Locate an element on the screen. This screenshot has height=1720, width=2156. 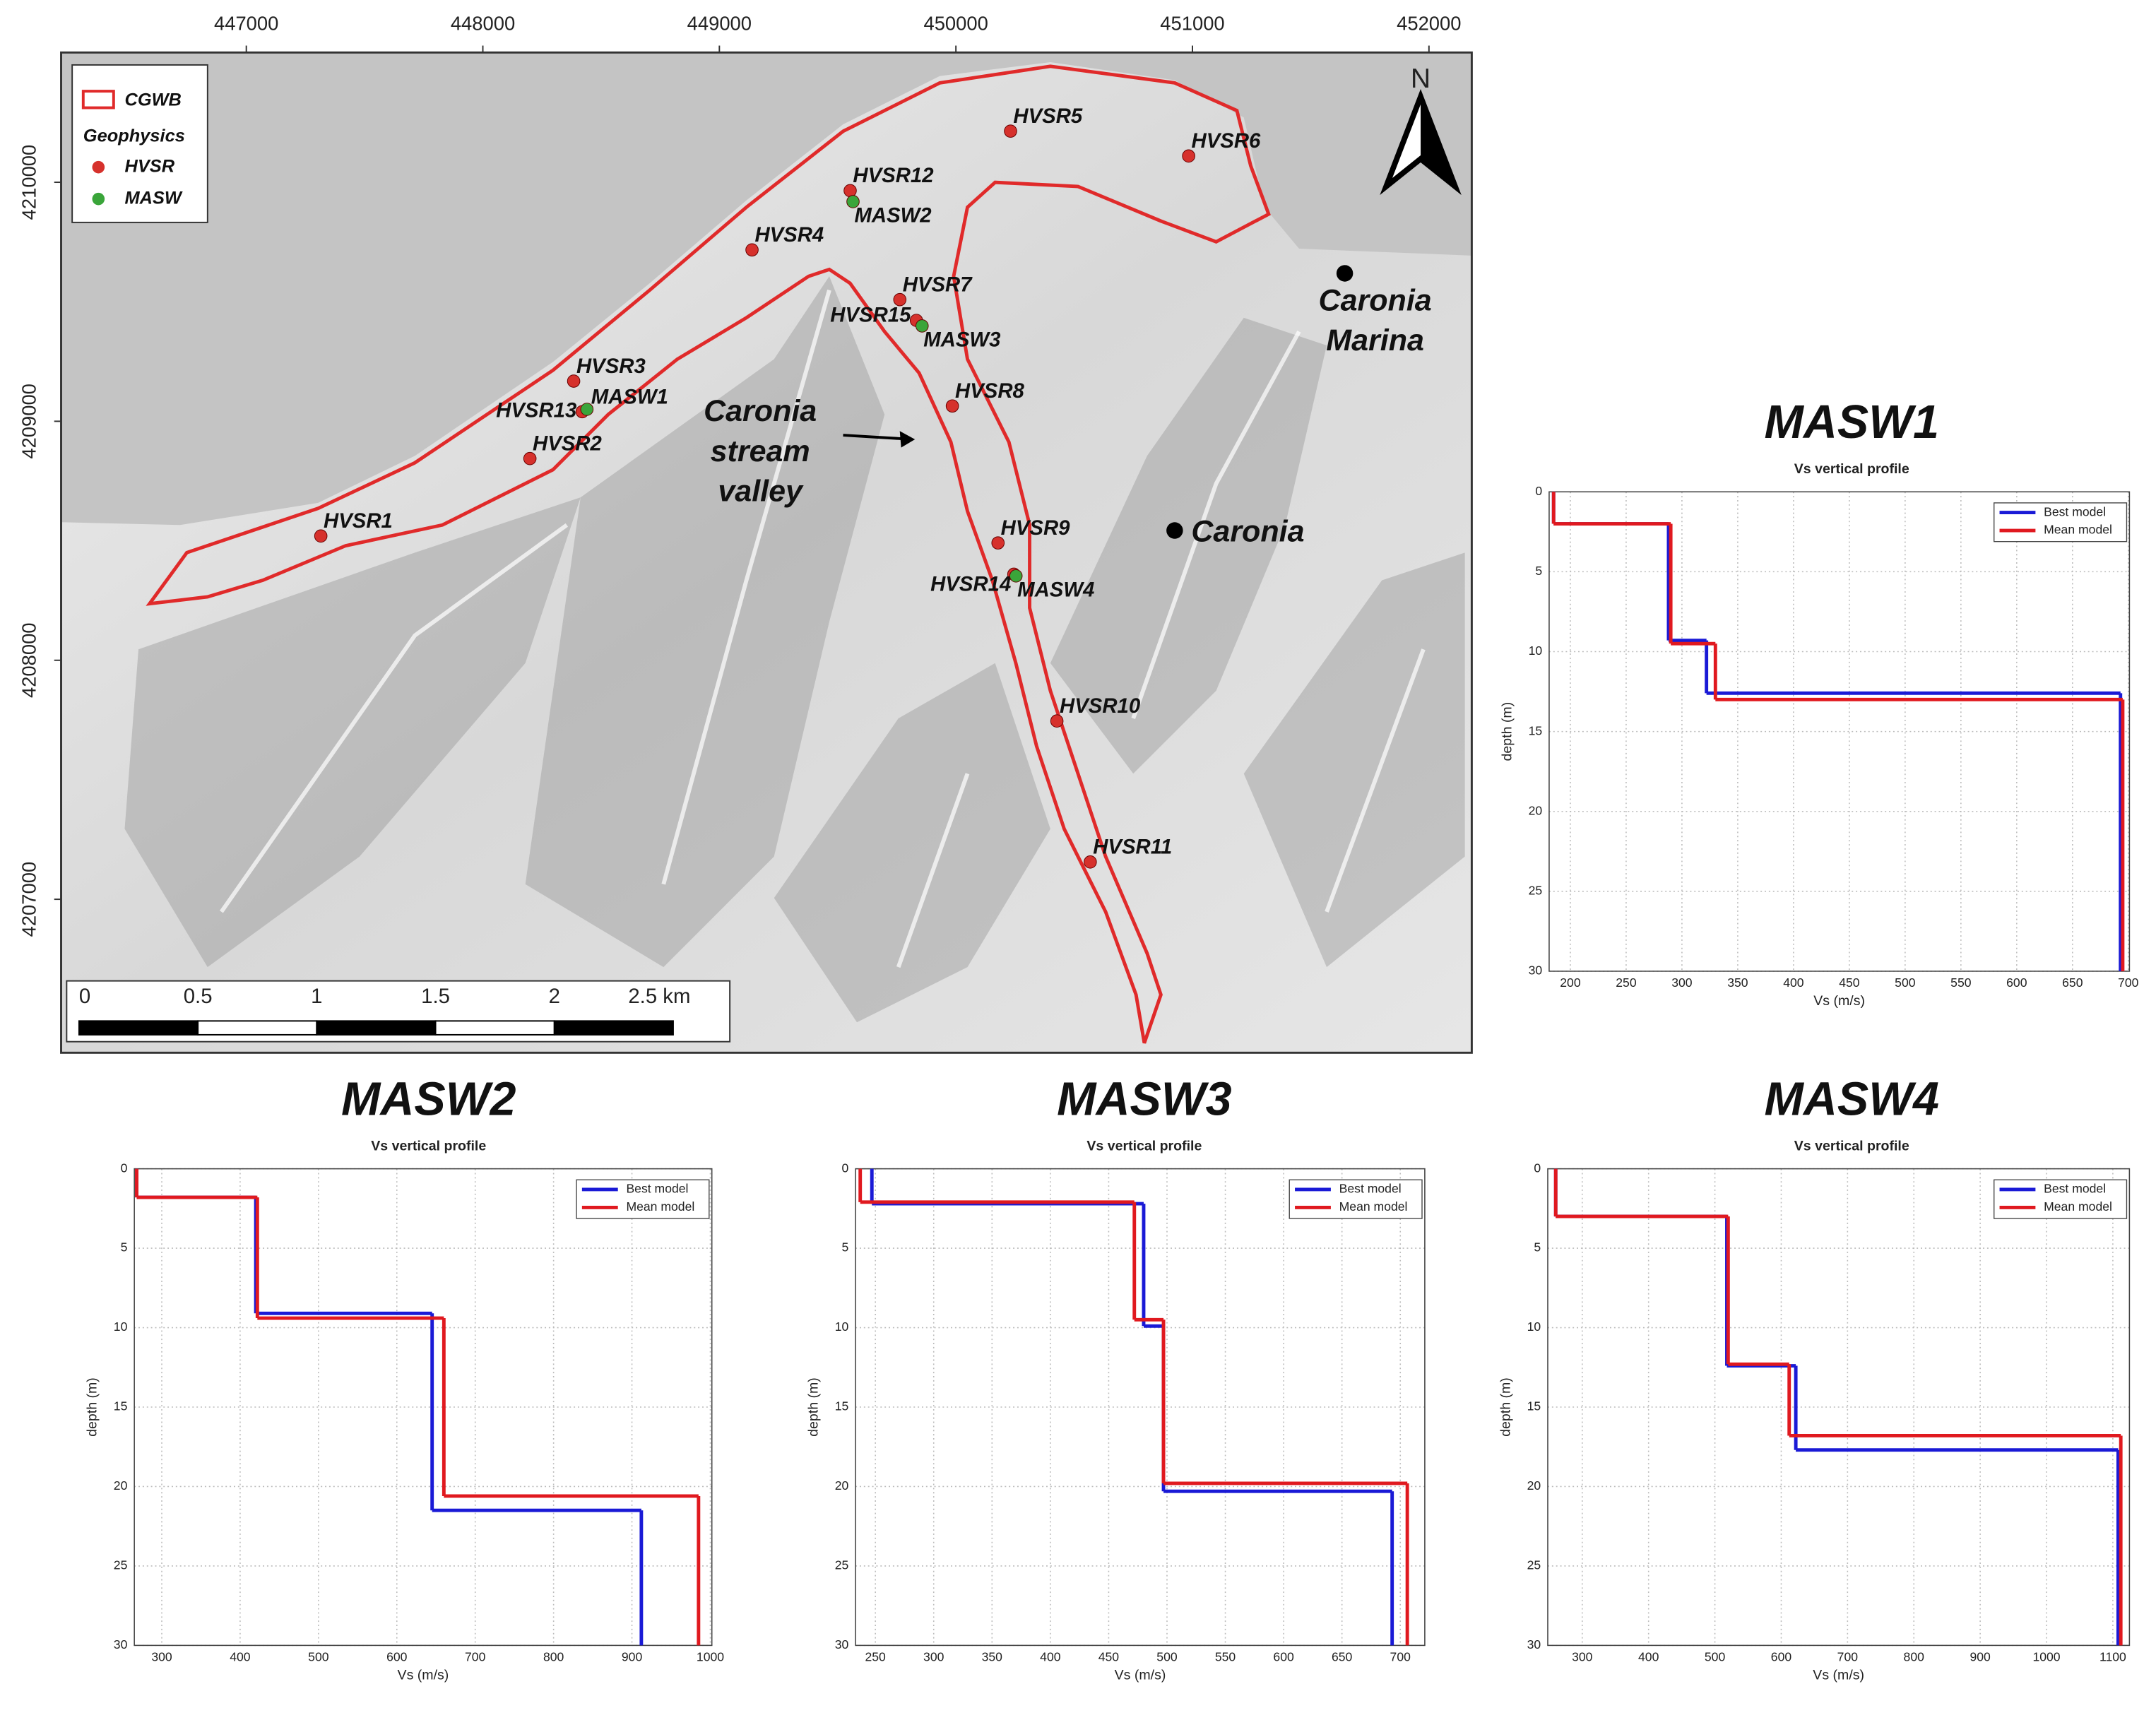
scale-label: 2 is located at coordinates (554, 997).